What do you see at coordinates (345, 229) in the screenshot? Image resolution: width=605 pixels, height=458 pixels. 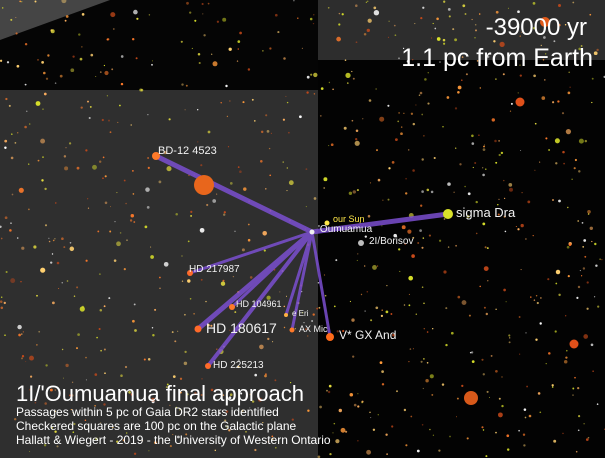 I see `label-oumuamua: 'Oumuamua` at bounding box center [345, 229].